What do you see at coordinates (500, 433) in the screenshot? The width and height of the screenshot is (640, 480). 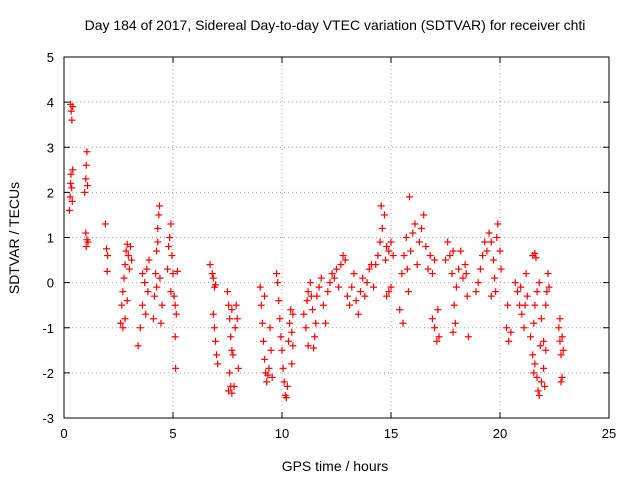 I see `x-tick-label: 20` at bounding box center [500, 433].